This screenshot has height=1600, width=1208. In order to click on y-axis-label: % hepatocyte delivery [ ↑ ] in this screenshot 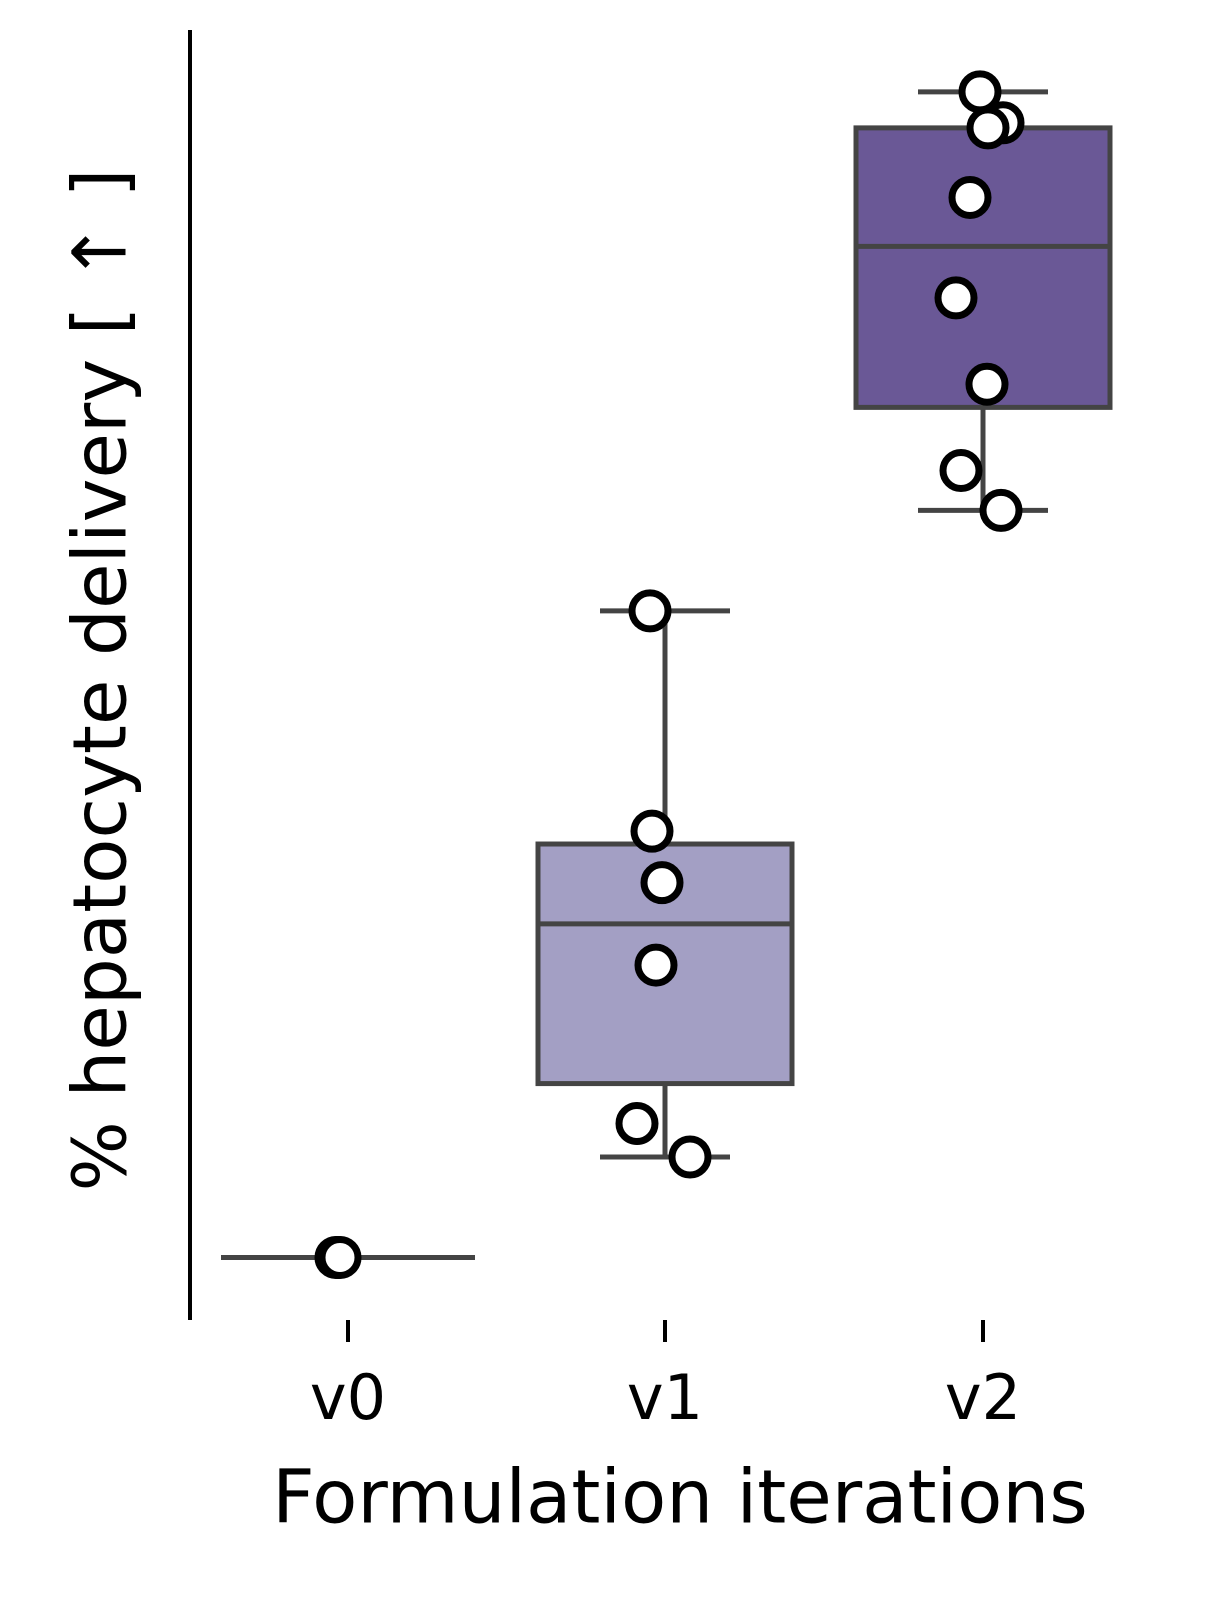, I will do `click(101, 680)`.